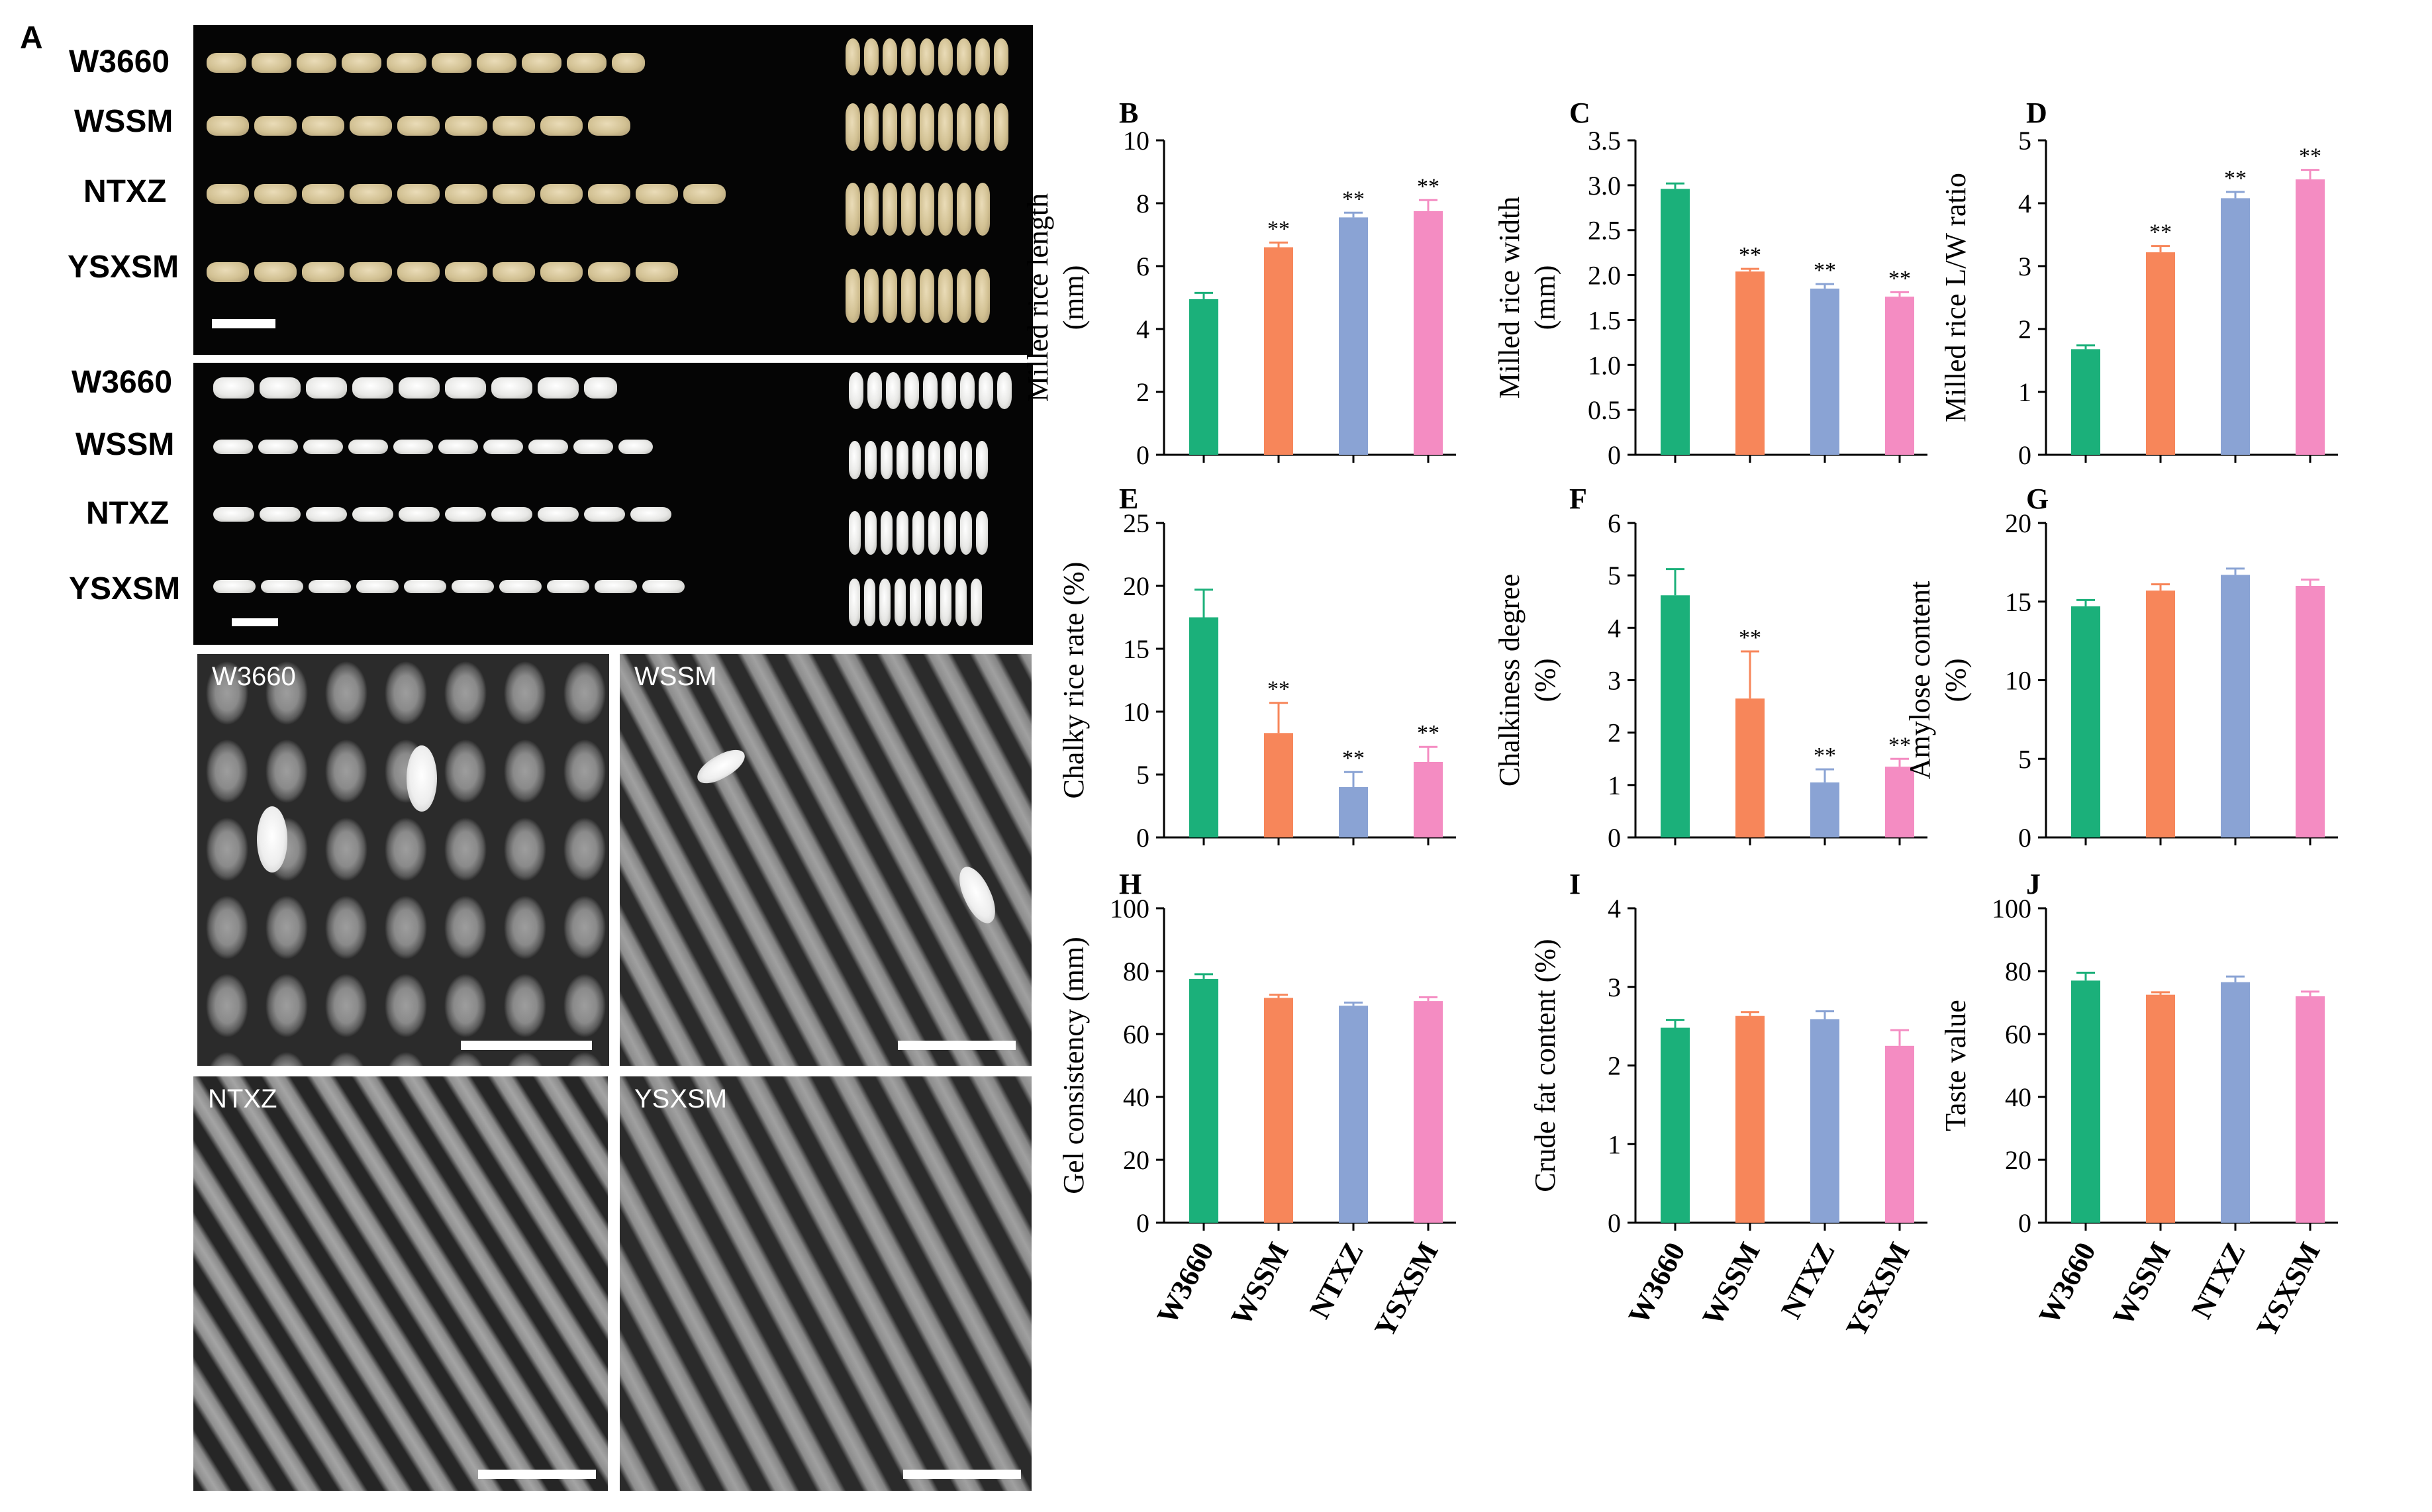  I want to click on milled-row-label-2: WSSM, so click(125, 445).